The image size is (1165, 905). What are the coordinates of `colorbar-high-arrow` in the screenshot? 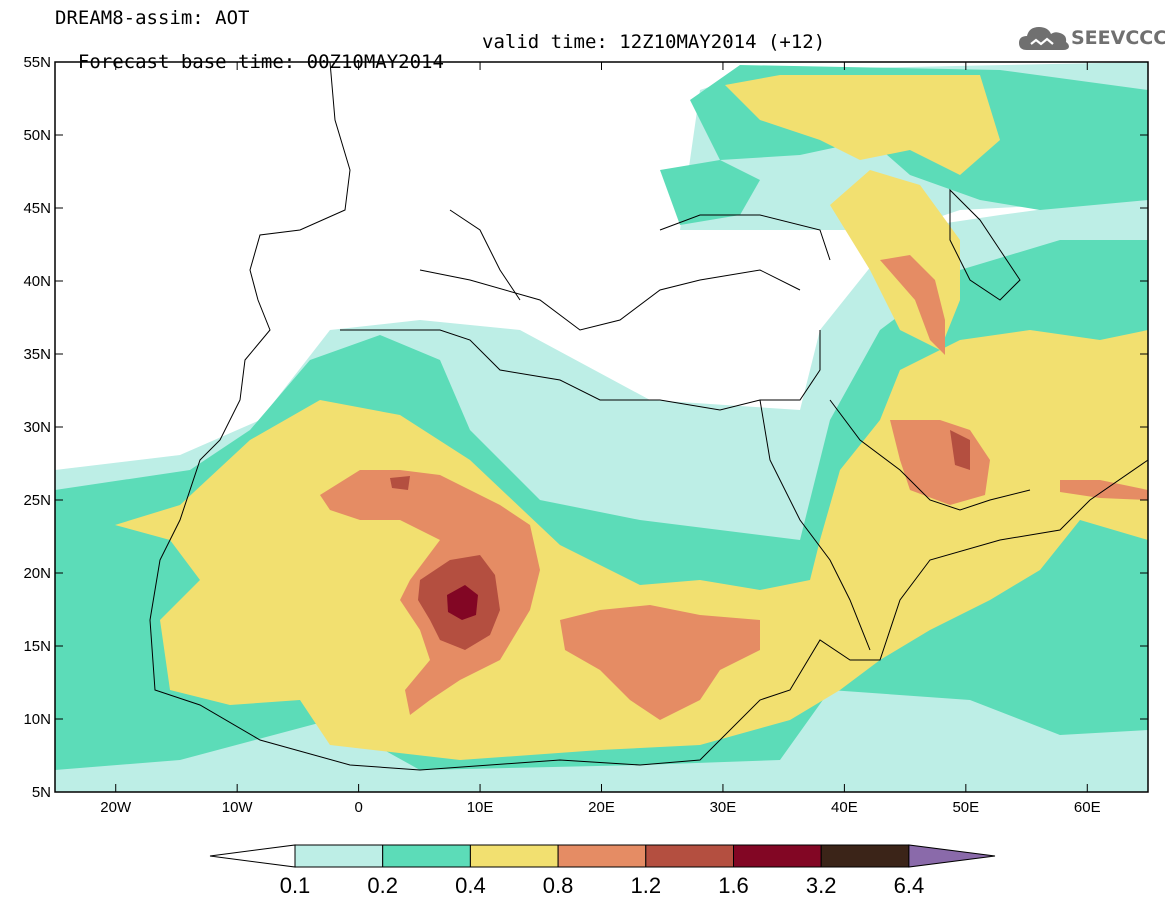 It's located at (952, 856).